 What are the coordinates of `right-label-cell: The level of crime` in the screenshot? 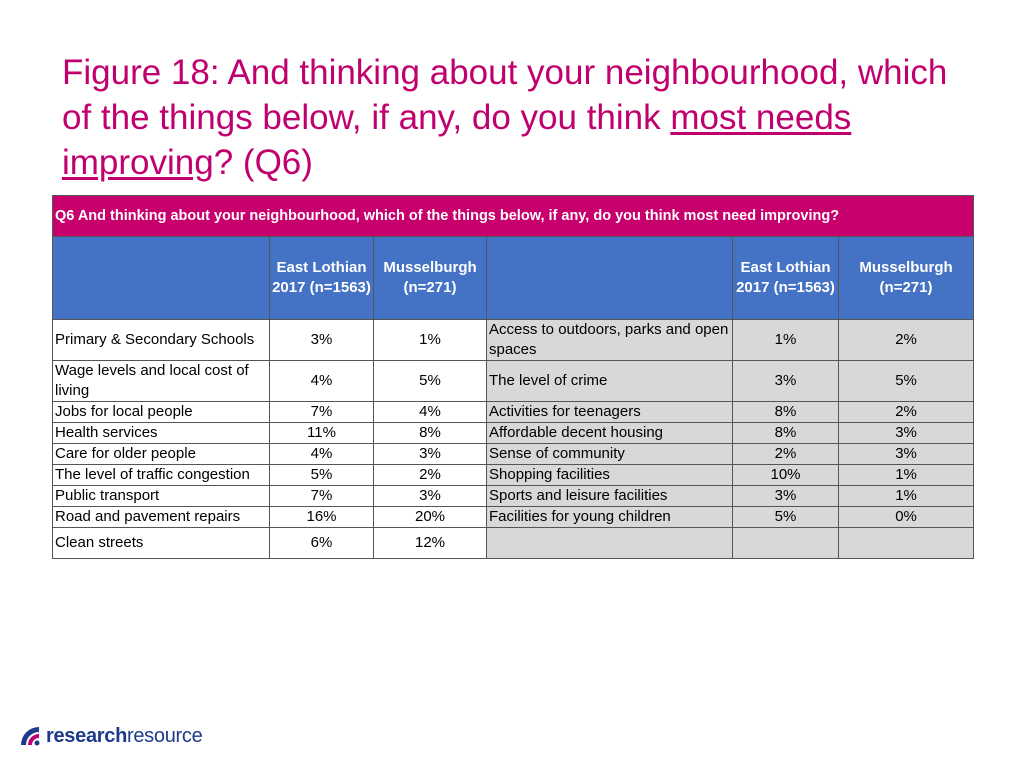 It's located at (609, 381).